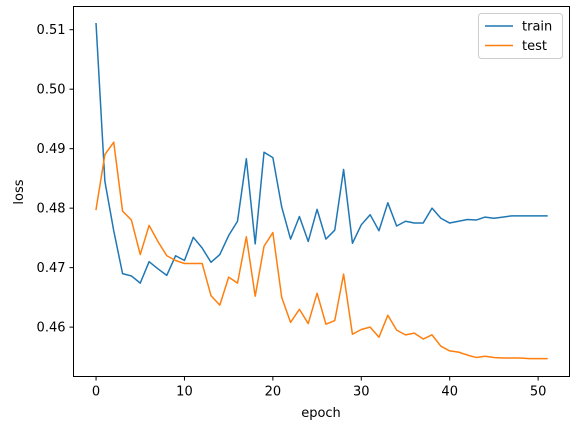 This screenshot has height=424, width=584. What do you see at coordinates (319, 388) in the screenshot?
I see `x-axis: 0 10 20 30 40 50` at bounding box center [319, 388].